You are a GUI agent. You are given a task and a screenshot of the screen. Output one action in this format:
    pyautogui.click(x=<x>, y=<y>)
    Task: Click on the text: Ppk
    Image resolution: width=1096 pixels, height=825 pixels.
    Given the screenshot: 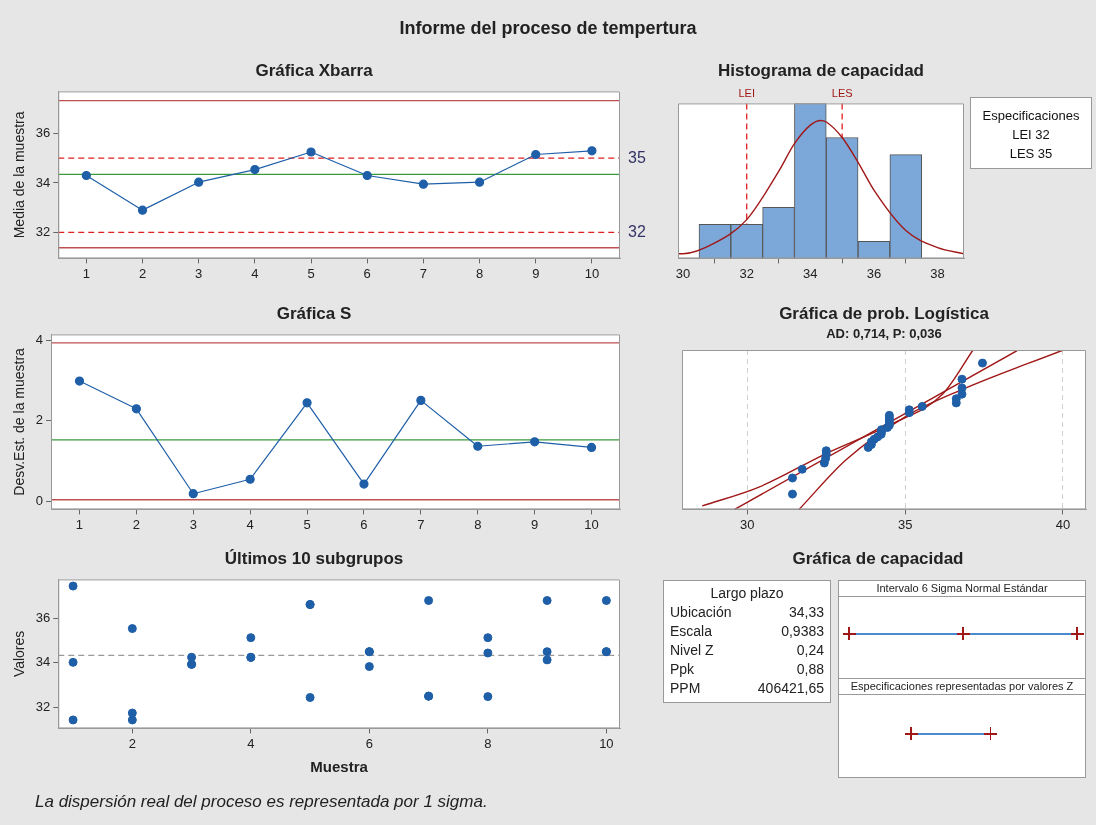 What is the action you would take?
    pyautogui.click(x=682, y=669)
    